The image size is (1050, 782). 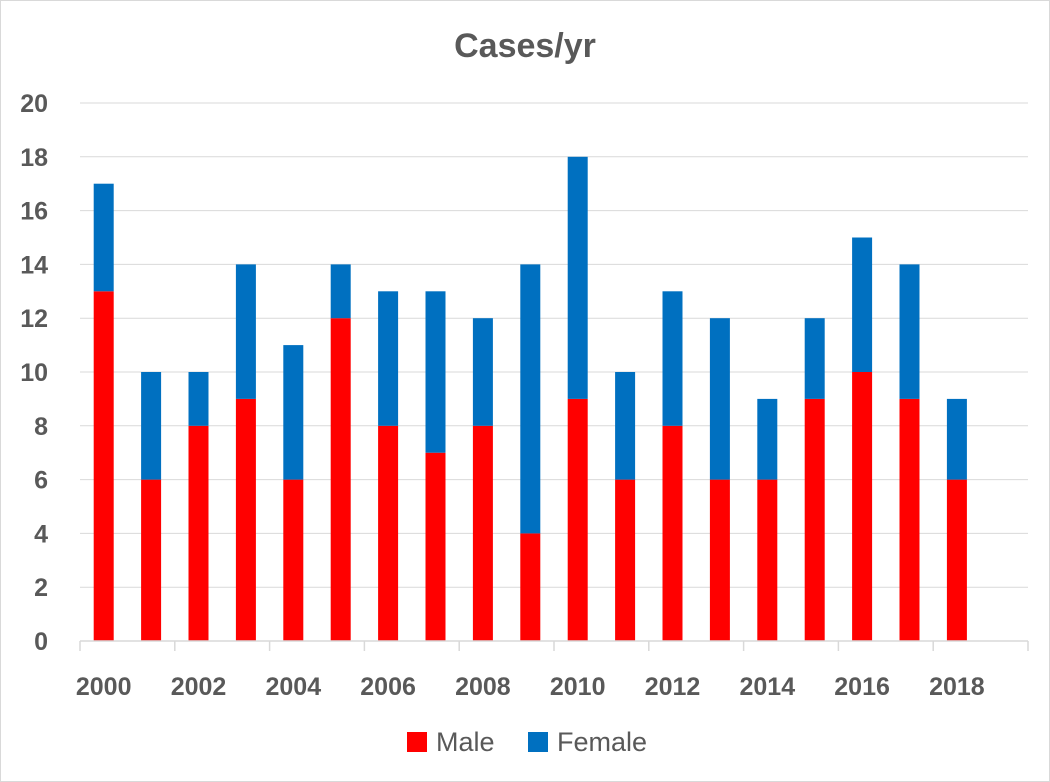 I want to click on bar-male-2012, so click(x=672, y=533).